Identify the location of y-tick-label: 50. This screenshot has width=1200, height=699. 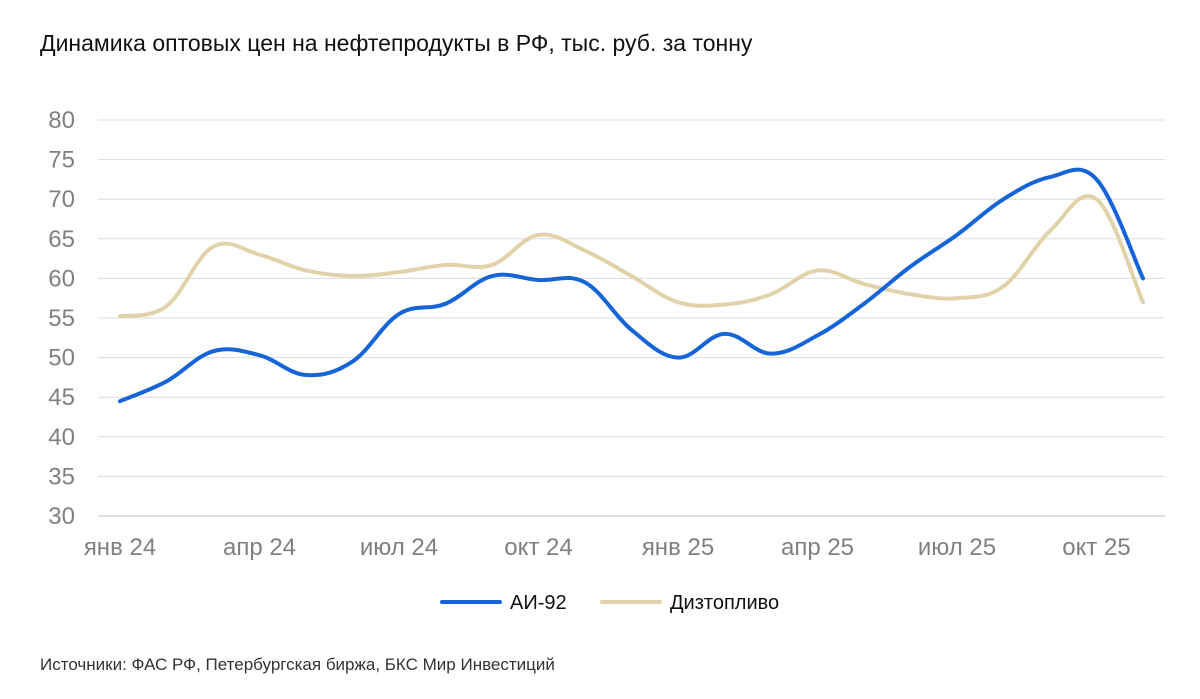
(61, 358).